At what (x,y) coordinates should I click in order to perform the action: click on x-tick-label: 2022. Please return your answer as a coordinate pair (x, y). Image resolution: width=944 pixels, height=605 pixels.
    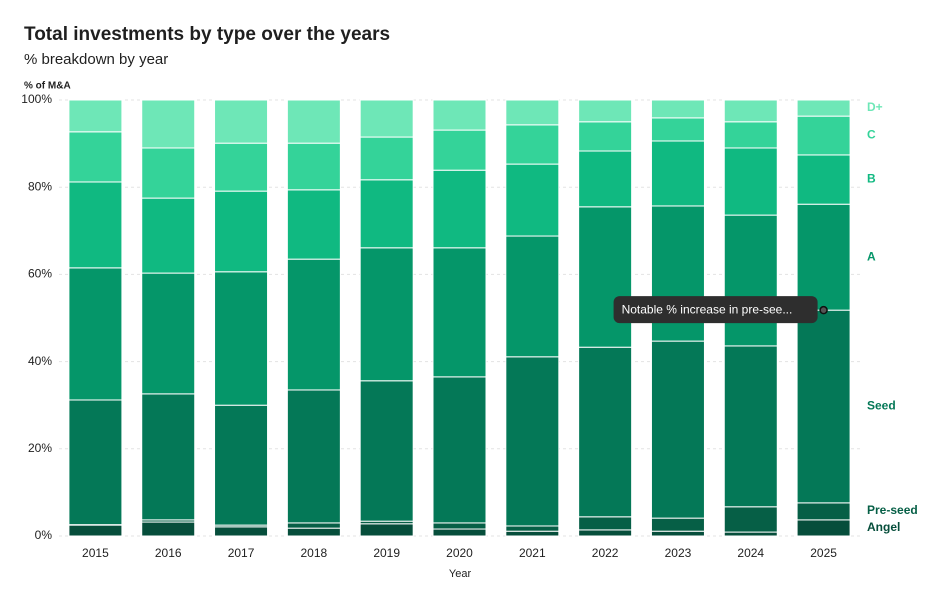
    Looking at the image, I should click on (605, 553).